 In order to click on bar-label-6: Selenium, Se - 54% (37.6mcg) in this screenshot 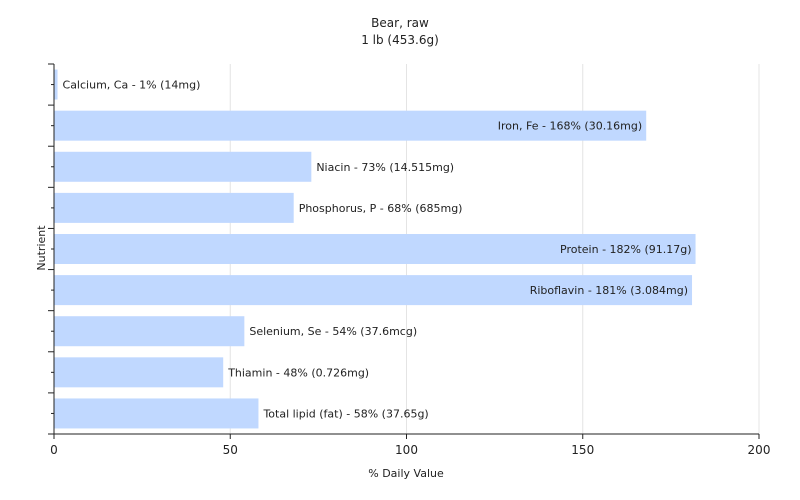, I will do `click(333, 331)`.